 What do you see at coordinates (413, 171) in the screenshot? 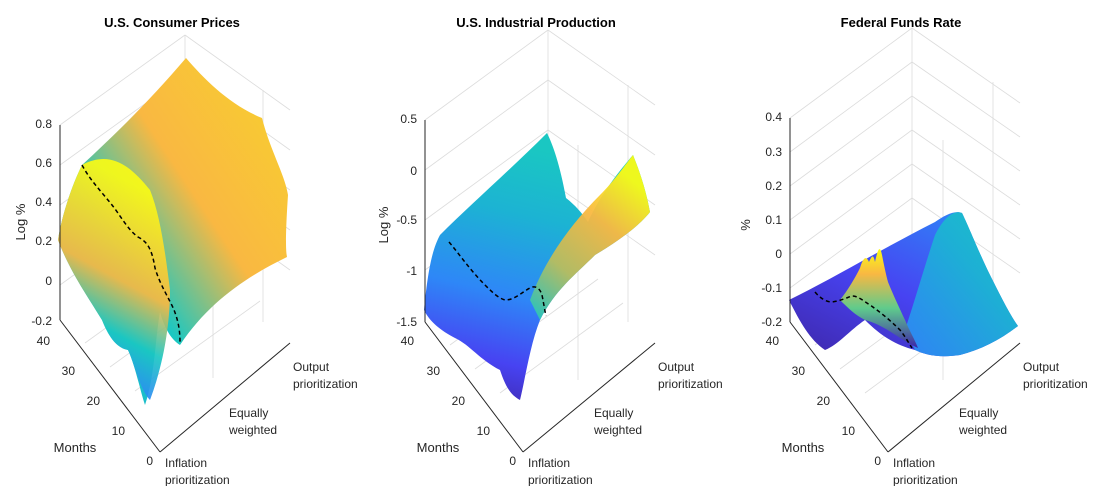
I see `panel-2-z-tick: 0` at bounding box center [413, 171].